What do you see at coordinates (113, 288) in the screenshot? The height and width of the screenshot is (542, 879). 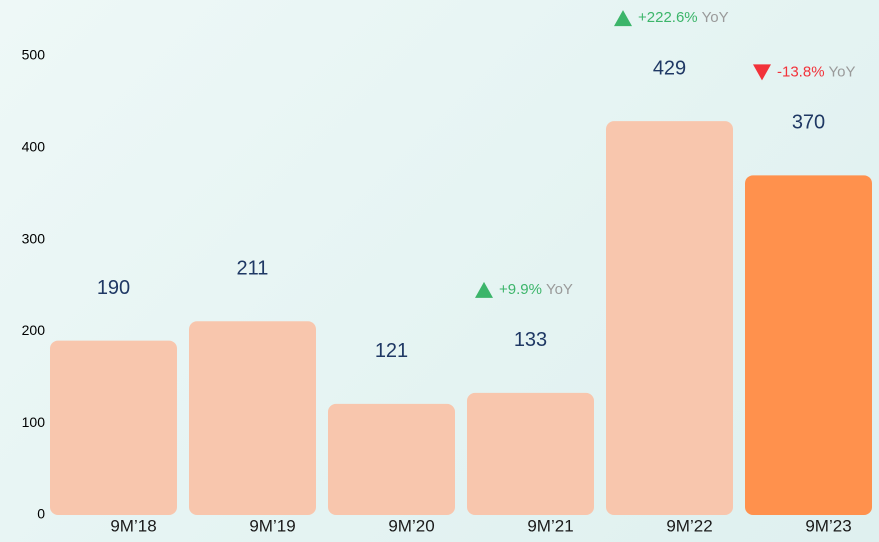 I see `value-label: 190` at bounding box center [113, 288].